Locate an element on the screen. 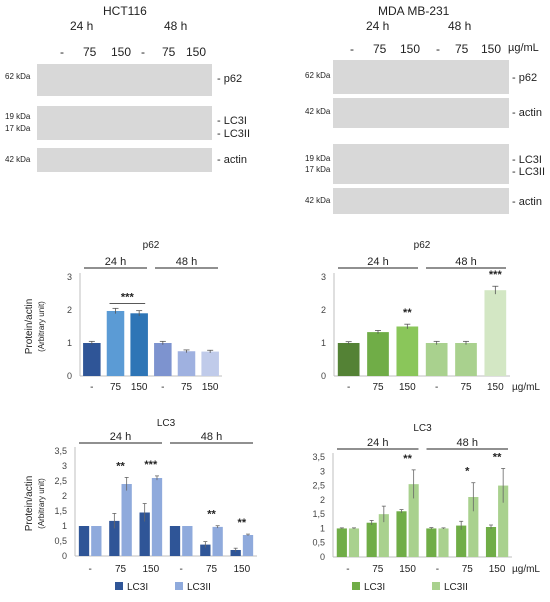 This screenshot has height=602, width=550. right-kda-62: 62 kDa is located at coordinates (318, 75).